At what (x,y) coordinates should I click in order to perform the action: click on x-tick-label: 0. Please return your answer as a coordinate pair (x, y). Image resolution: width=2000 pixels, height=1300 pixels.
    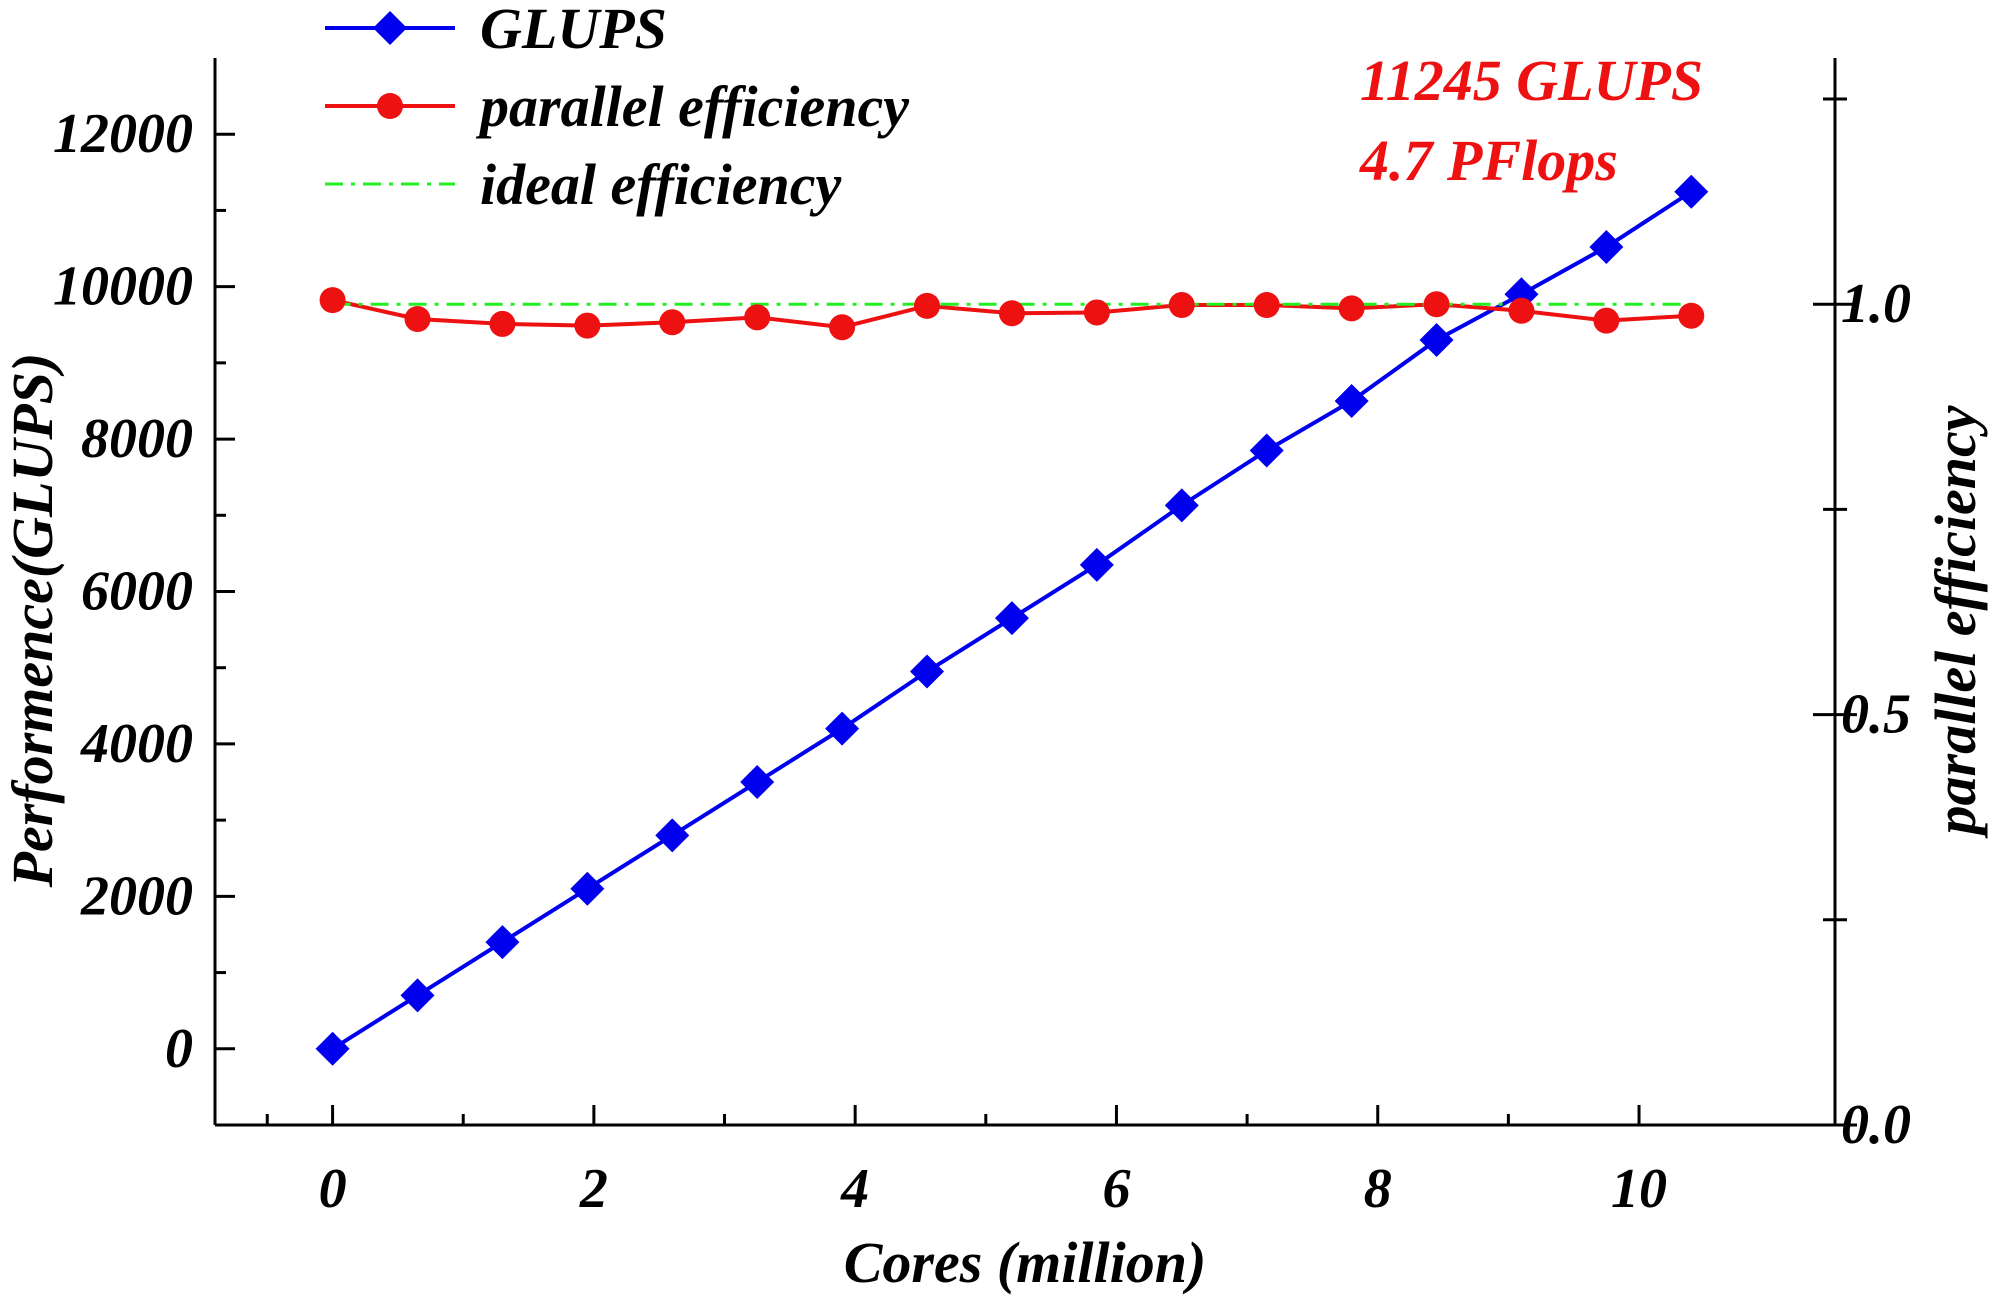
    Looking at the image, I should click on (333, 1189).